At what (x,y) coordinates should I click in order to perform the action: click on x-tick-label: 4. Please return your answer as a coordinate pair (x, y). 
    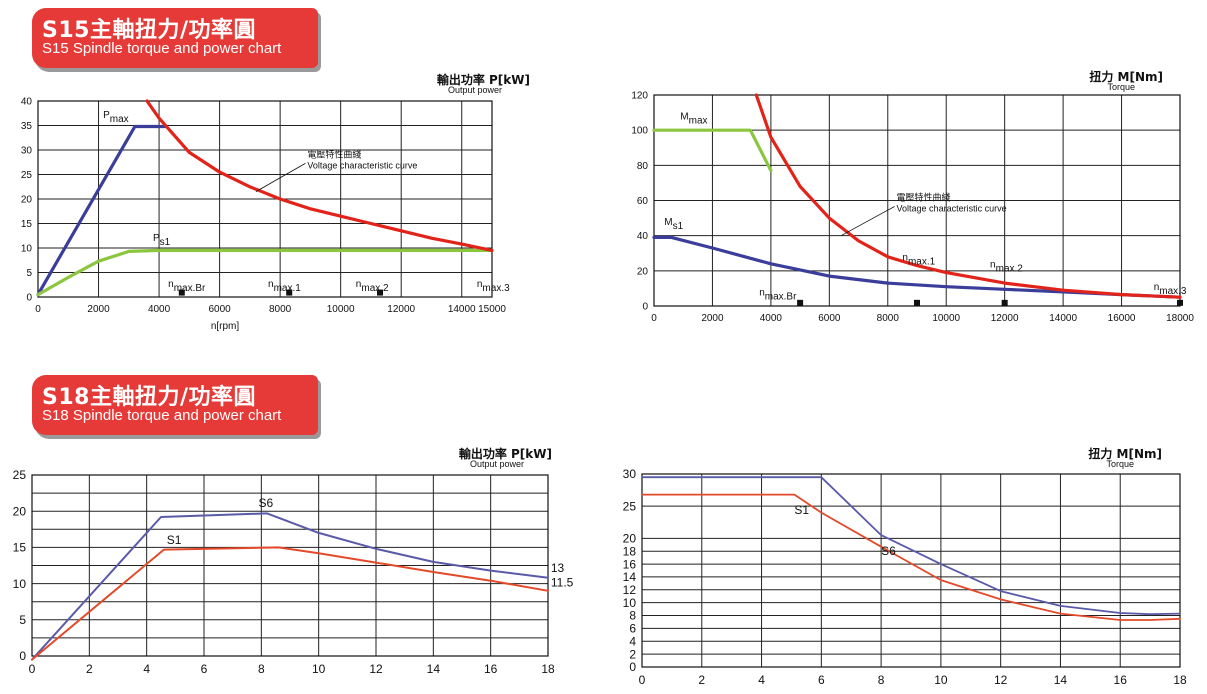
    Looking at the image, I should click on (761, 680).